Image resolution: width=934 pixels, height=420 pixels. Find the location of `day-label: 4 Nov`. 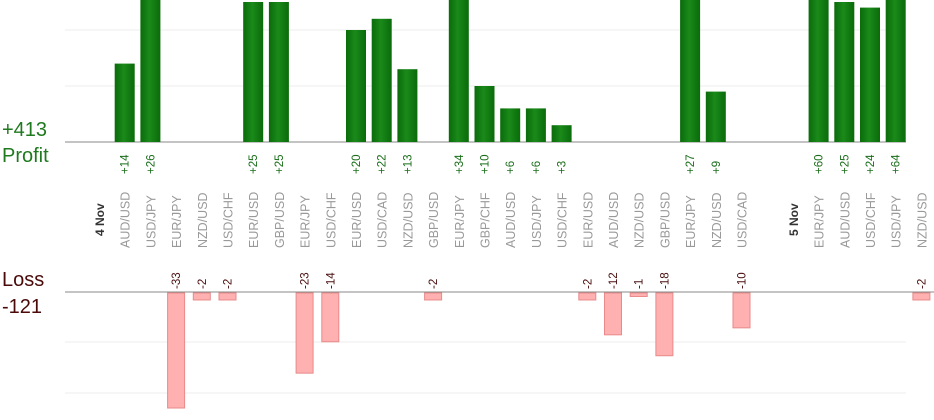

day-label: 4 Nov is located at coordinates (100, 219).